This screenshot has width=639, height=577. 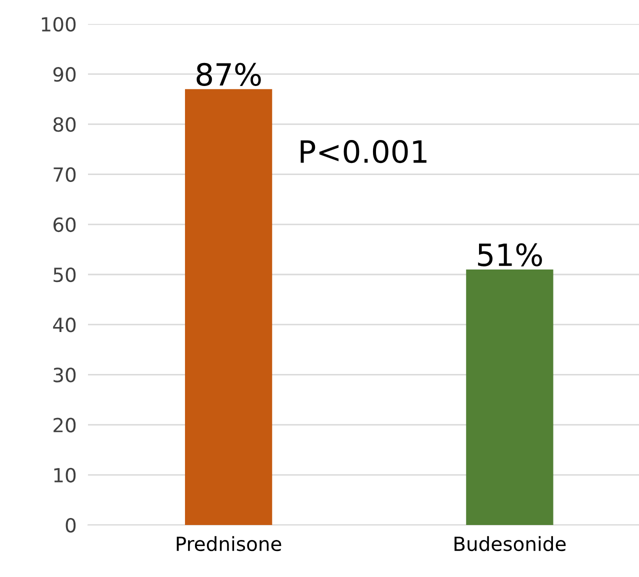 I want to click on x-tick-label: Prednisone, so click(x=229, y=544).